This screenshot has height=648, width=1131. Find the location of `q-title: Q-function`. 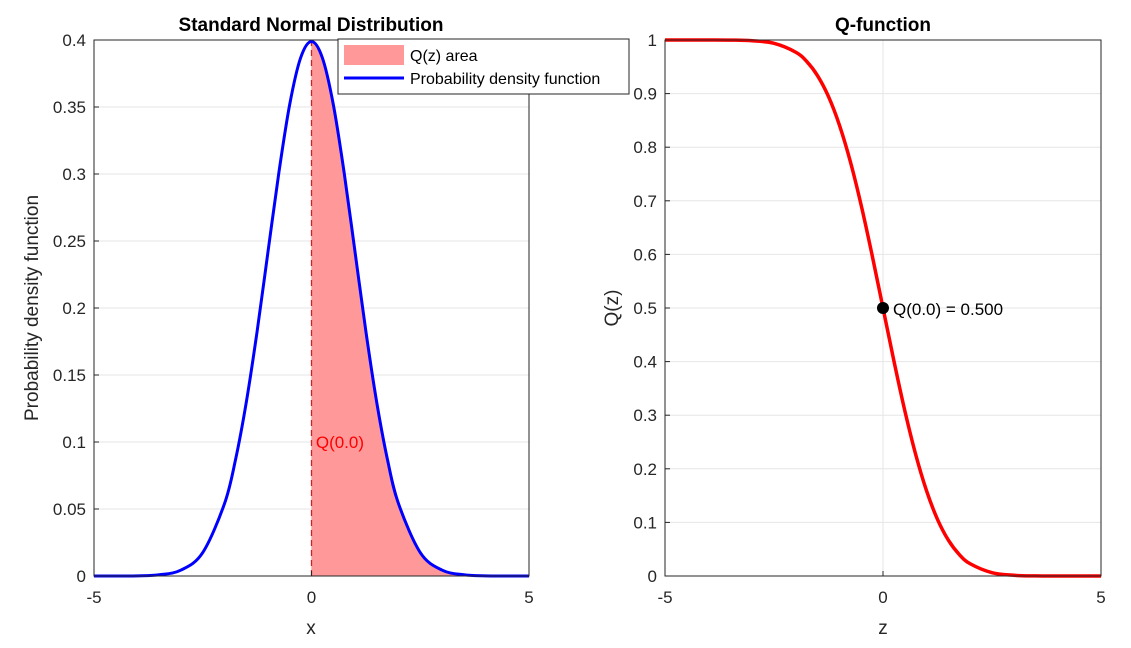

q-title: Q-function is located at coordinates (883, 25).